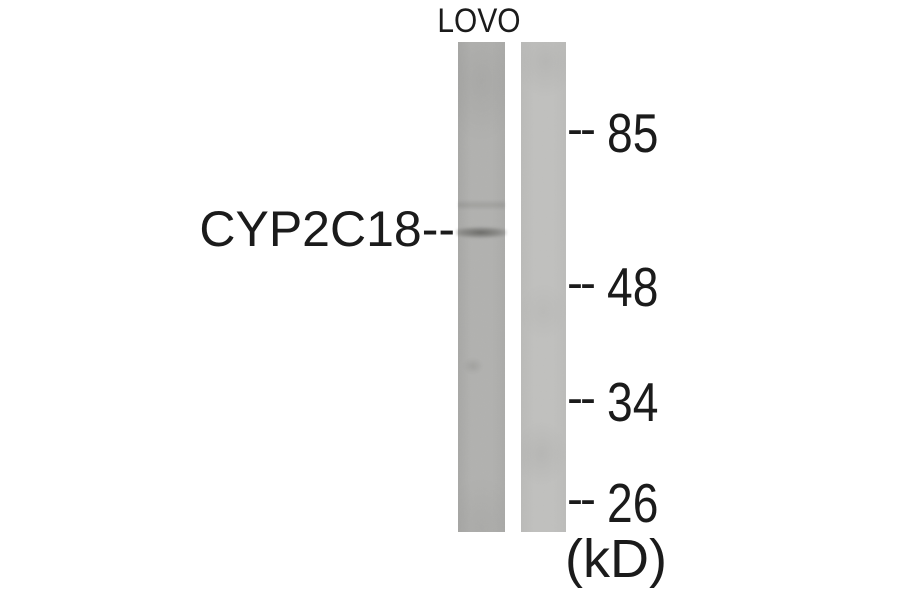 This screenshot has height=594, width=900. What do you see at coordinates (327, 229) in the screenshot?
I see `target-protein-label: CYP2C18--` at bounding box center [327, 229].